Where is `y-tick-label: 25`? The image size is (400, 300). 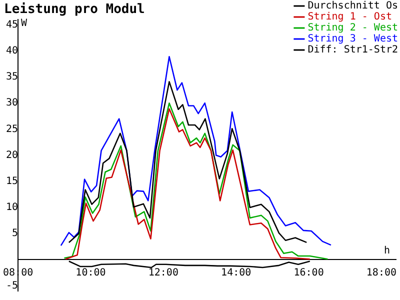 y-tick-label: 25 is located at coordinates (12, 129).